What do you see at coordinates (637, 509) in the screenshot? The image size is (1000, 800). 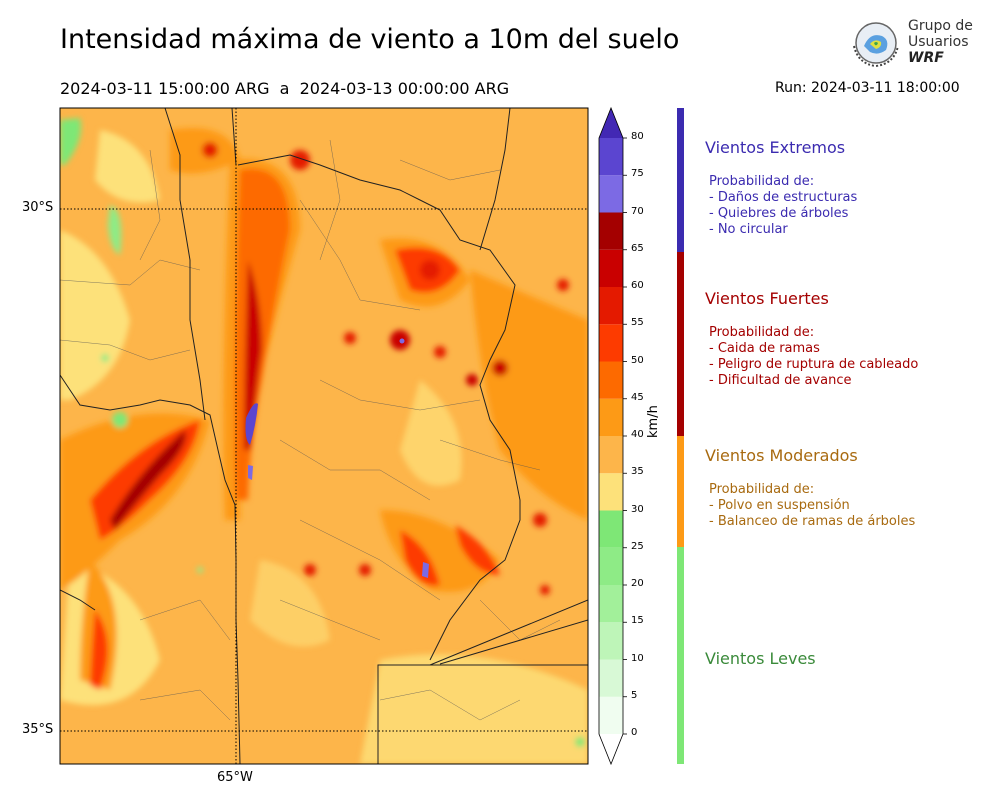 I see `colorbar-tick-label: 30` at bounding box center [637, 509].